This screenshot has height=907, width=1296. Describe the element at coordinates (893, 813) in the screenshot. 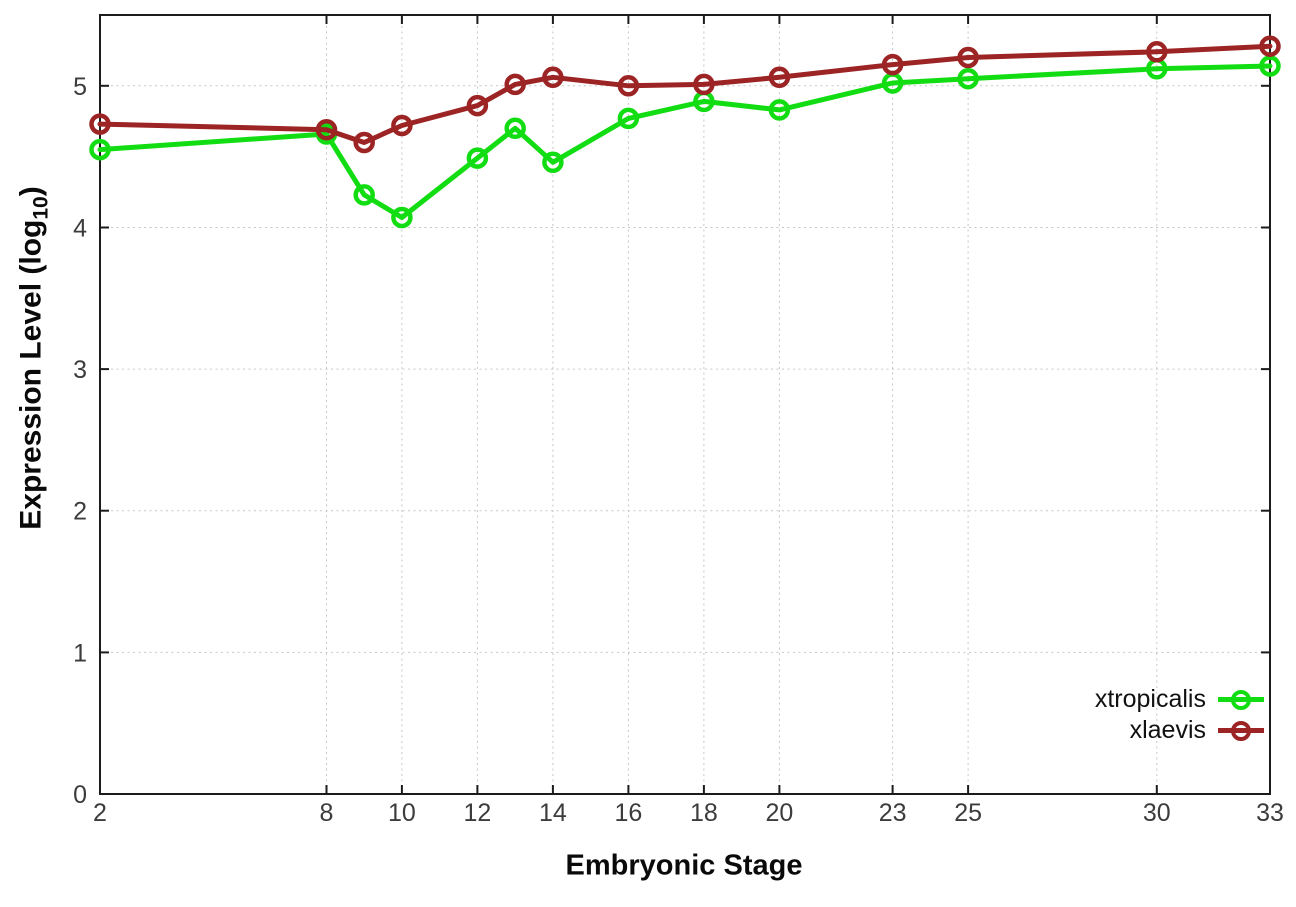

I see `x-tick-label: 23` at that location.